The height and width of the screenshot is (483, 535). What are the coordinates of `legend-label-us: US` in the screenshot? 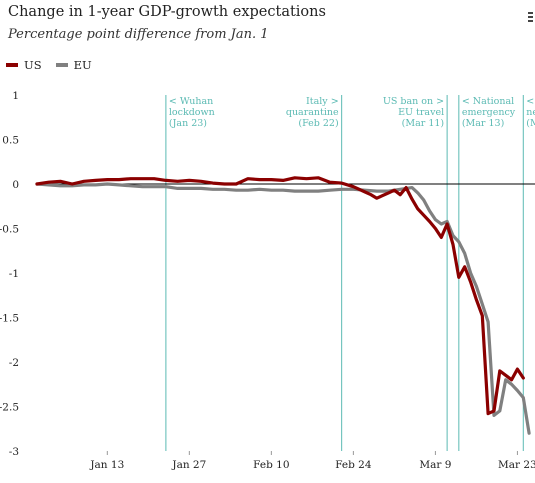 It's located at (33, 65).